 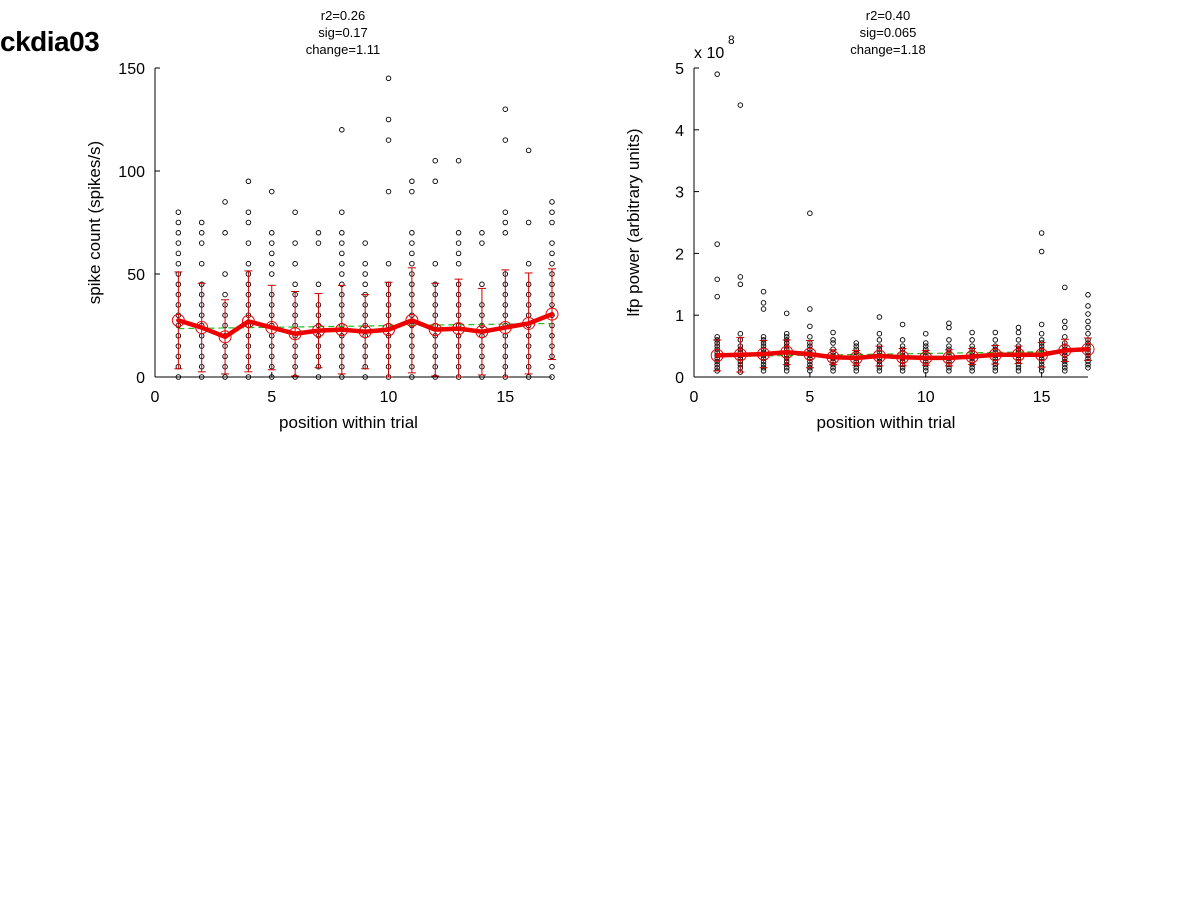 I want to click on error-bars, so click(x=365, y=322).